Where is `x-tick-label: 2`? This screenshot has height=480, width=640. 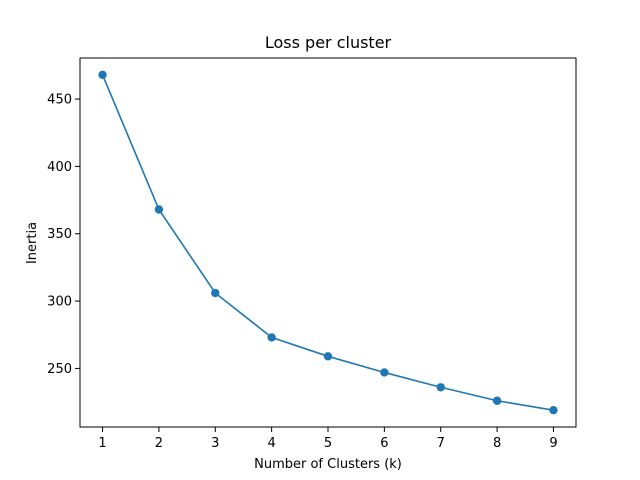
x-tick-label: 2 is located at coordinates (159, 443).